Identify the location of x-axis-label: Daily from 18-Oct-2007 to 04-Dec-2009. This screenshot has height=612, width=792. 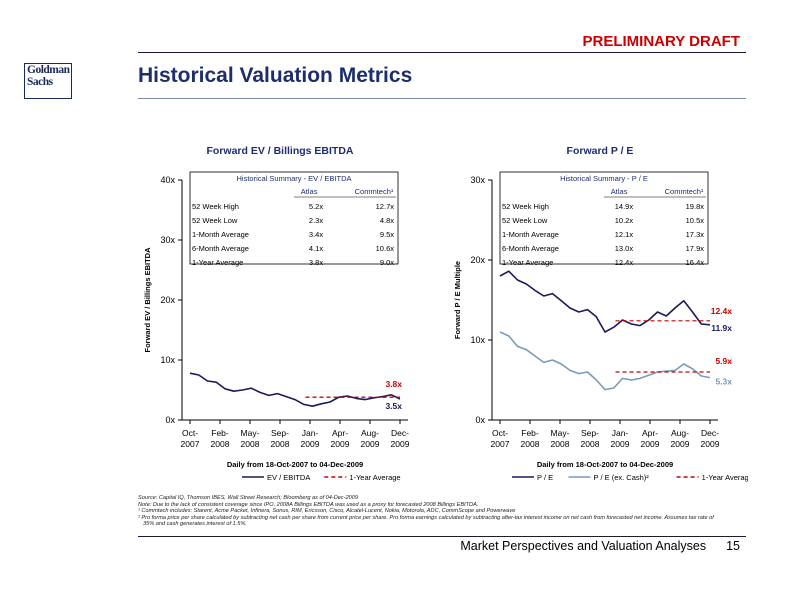
(295, 464).